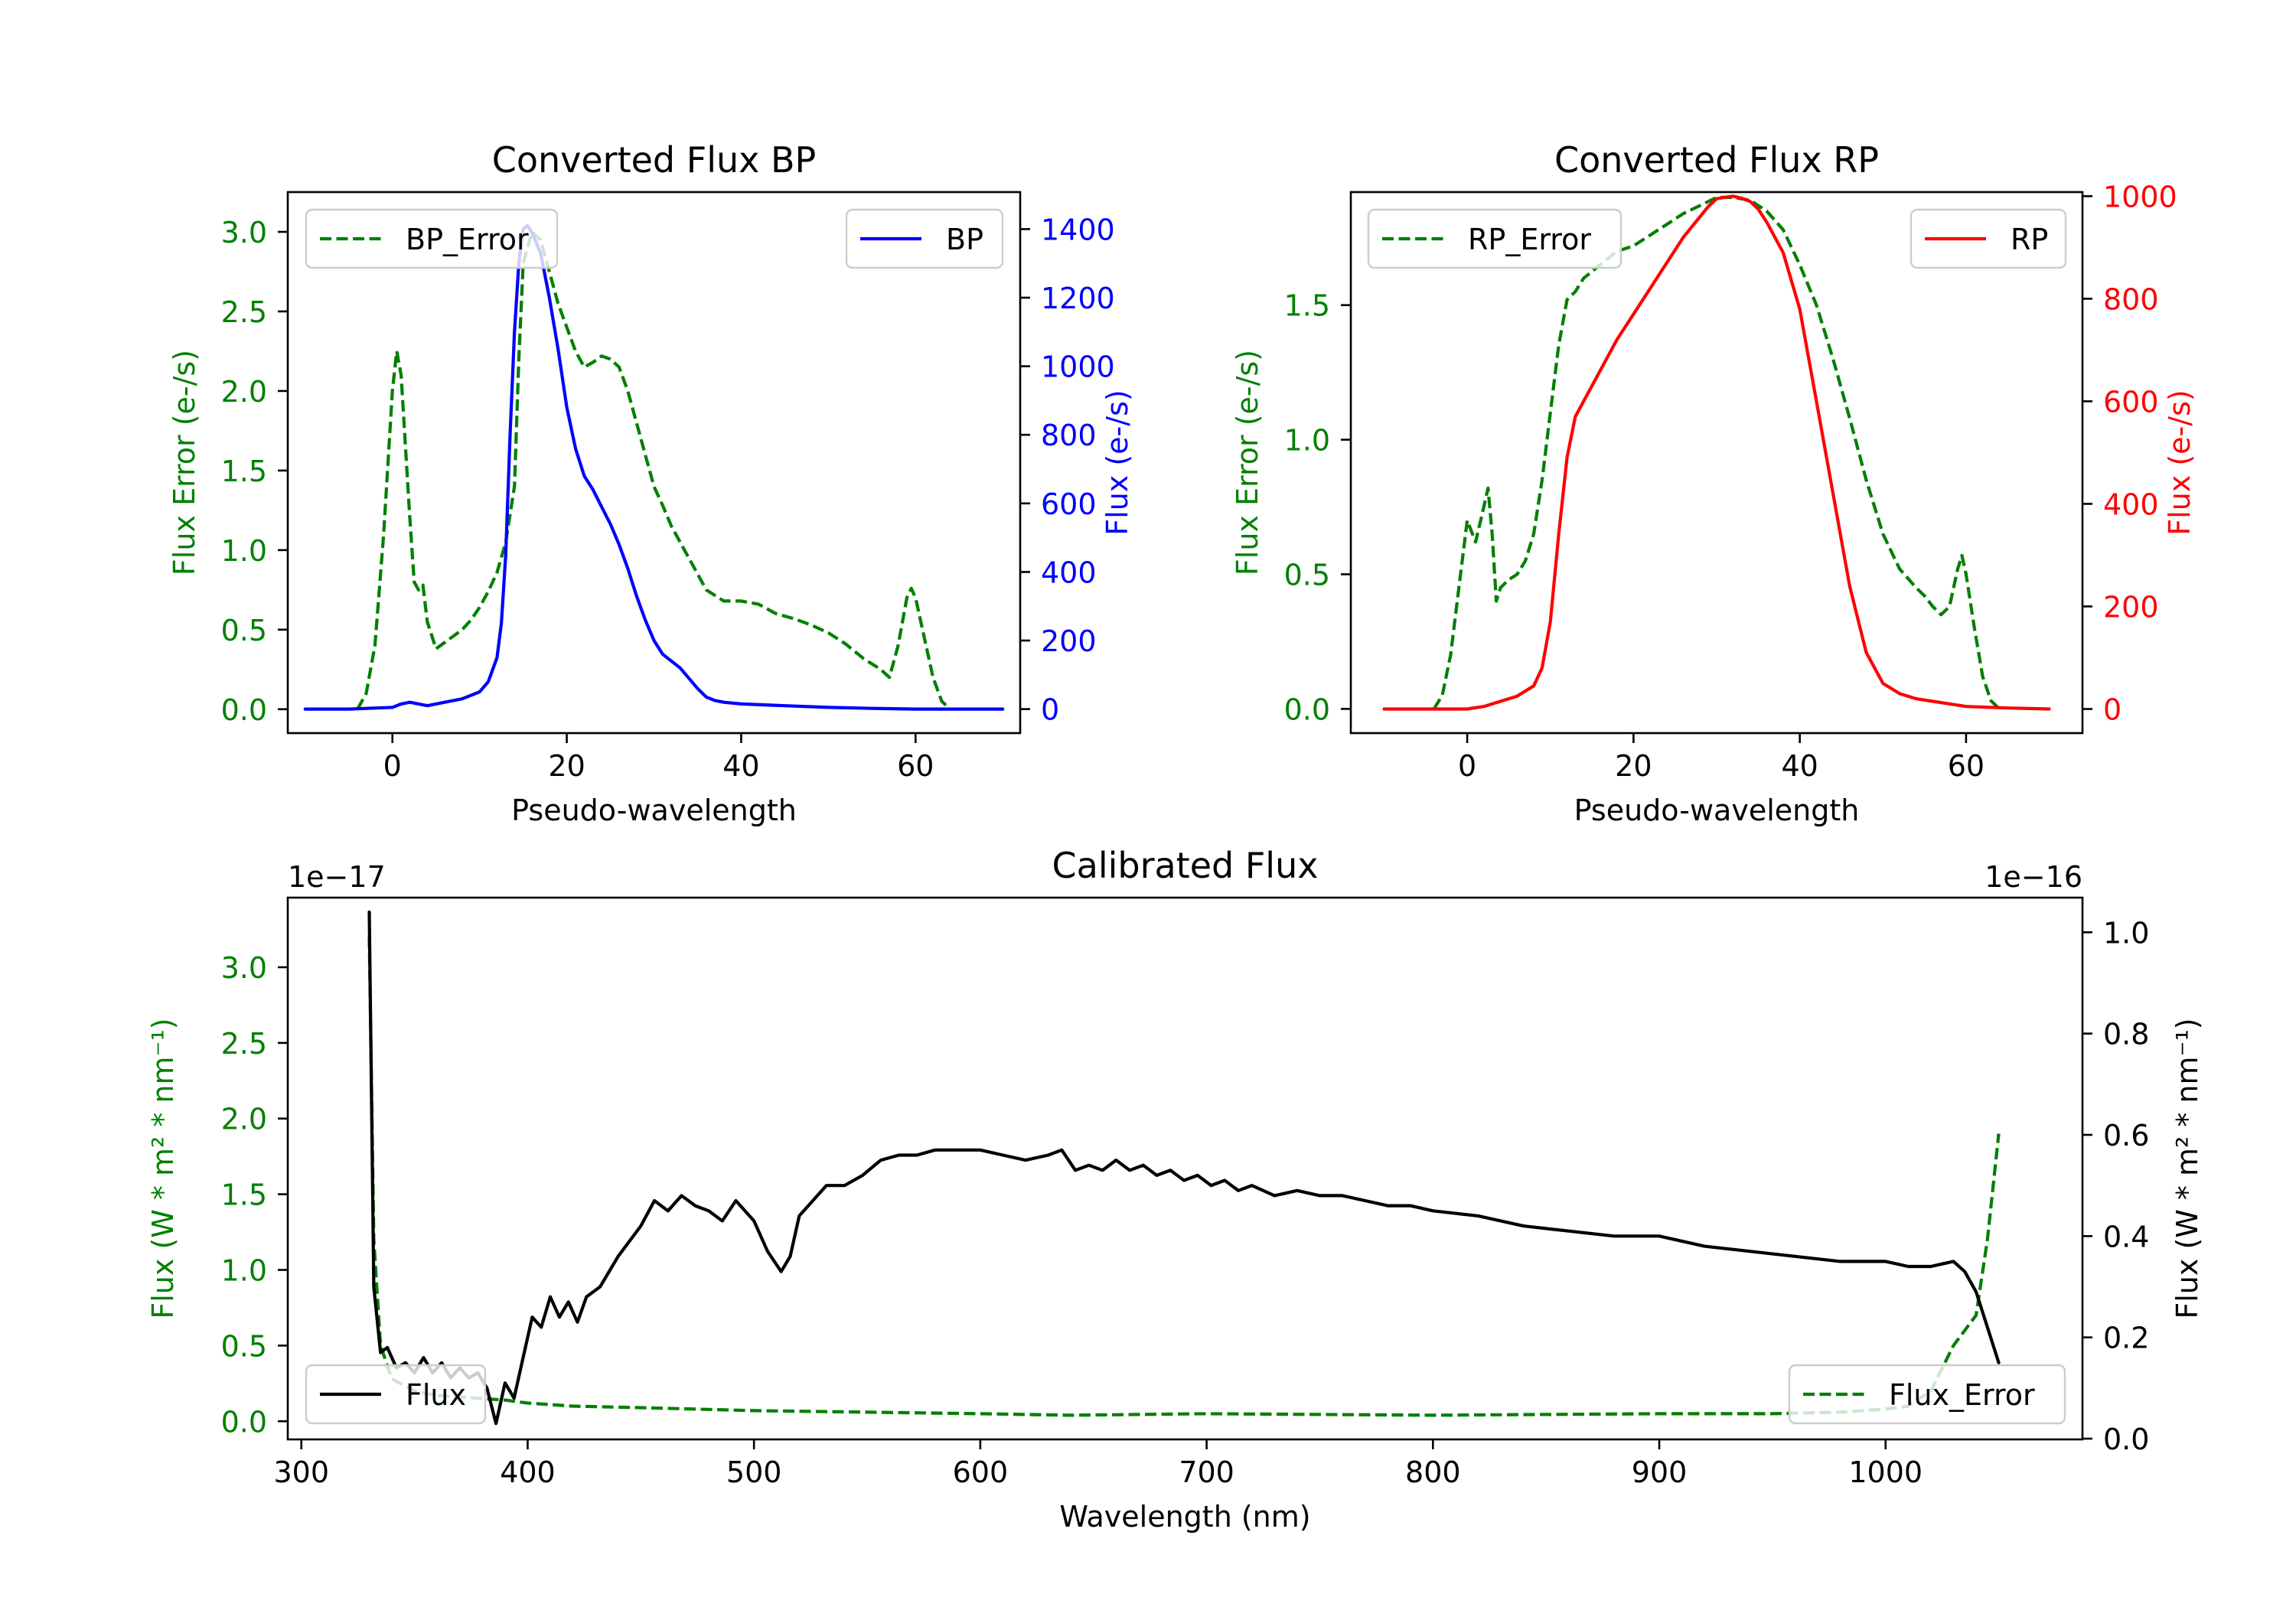  I want to click on series-line-rp-error, so click(1716, 452).